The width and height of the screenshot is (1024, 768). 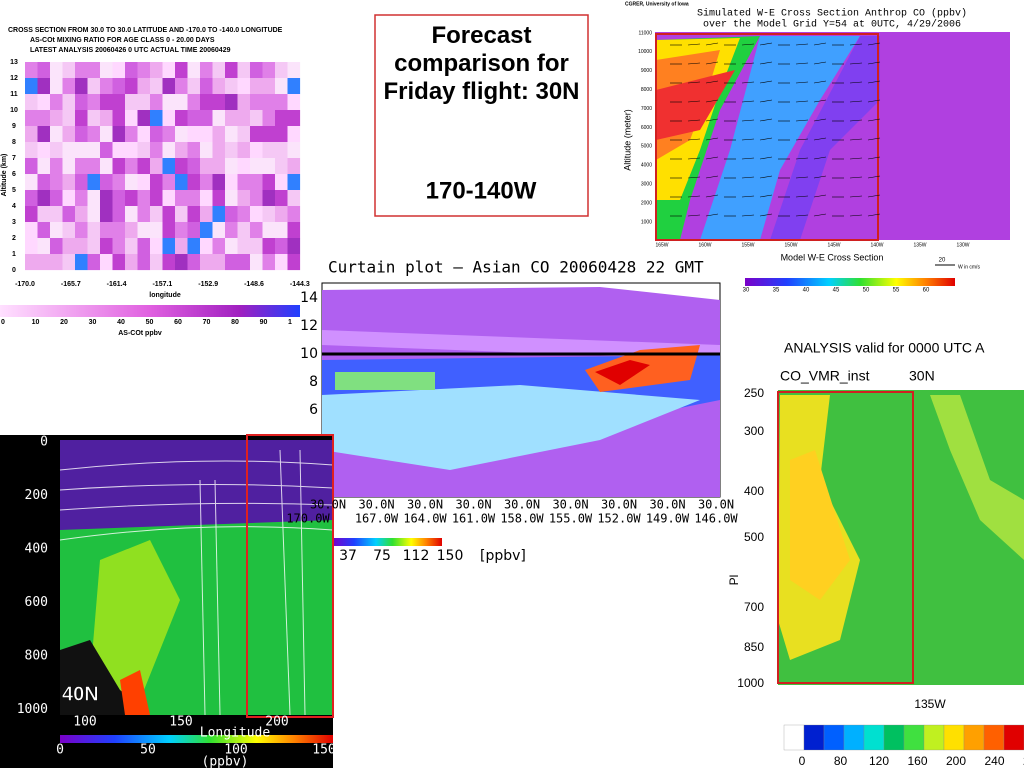 I want to click on label: 4, so click(x=14, y=206).